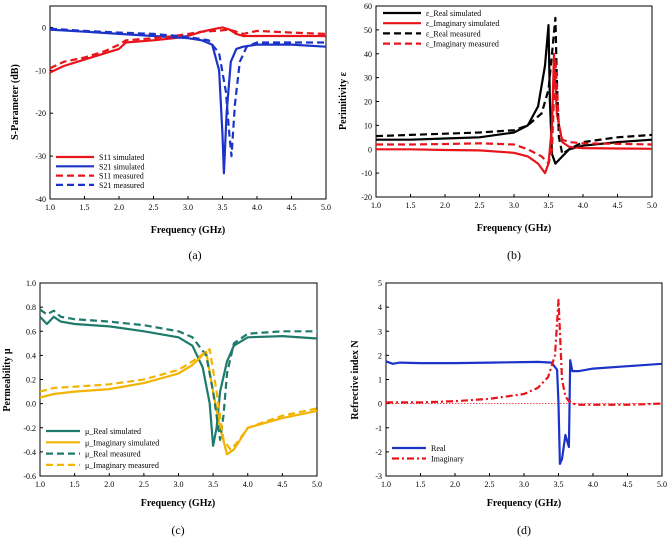 The width and height of the screenshot is (669, 539). I want to click on panel-d-legend-label: Imaginary, so click(447, 459).